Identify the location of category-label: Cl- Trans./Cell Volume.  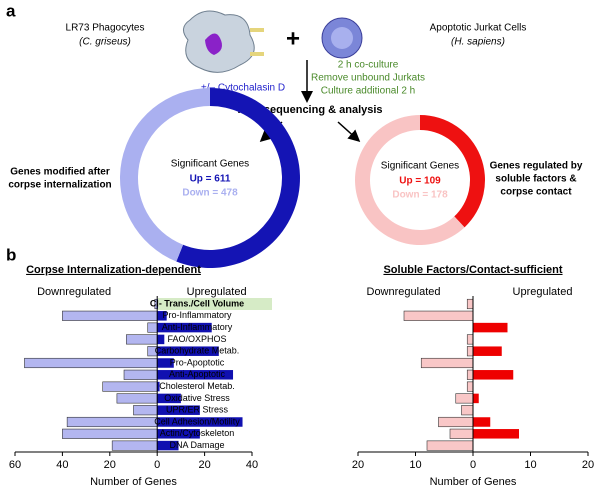
(197, 303).